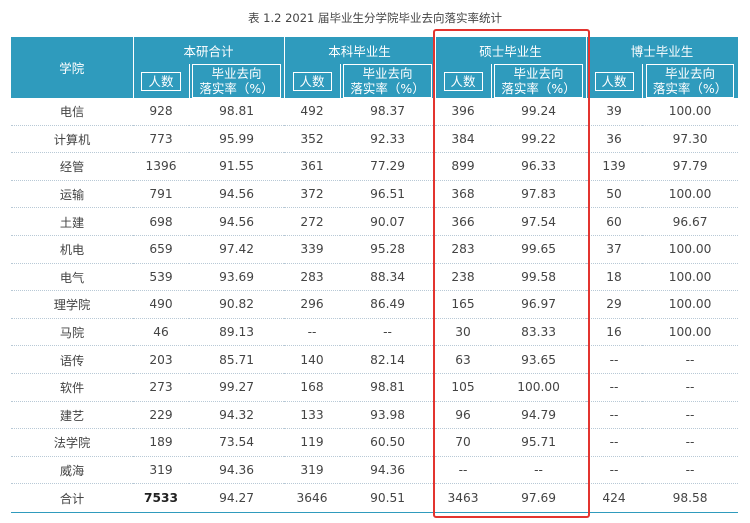 The width and height of the screenshot is (750, 523). What do you see at coordinates (388, 277) in the screenshot?
I see `rate-cell: 88.34` at bounding box center [388, 277].